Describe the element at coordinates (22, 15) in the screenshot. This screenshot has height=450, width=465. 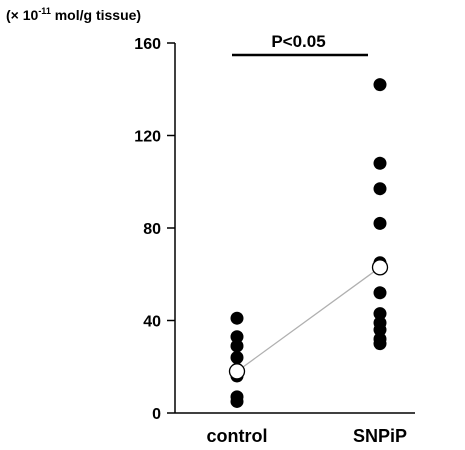
I see `y-axis-label-prefix: (× 10` at that location.